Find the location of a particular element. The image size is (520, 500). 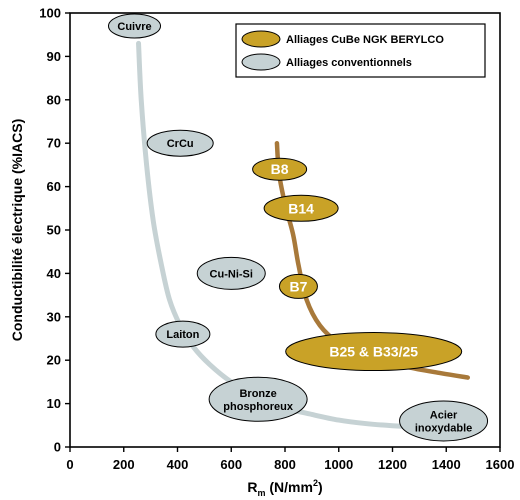

point-laiton: Laiton is located at coordinates (183, 334).